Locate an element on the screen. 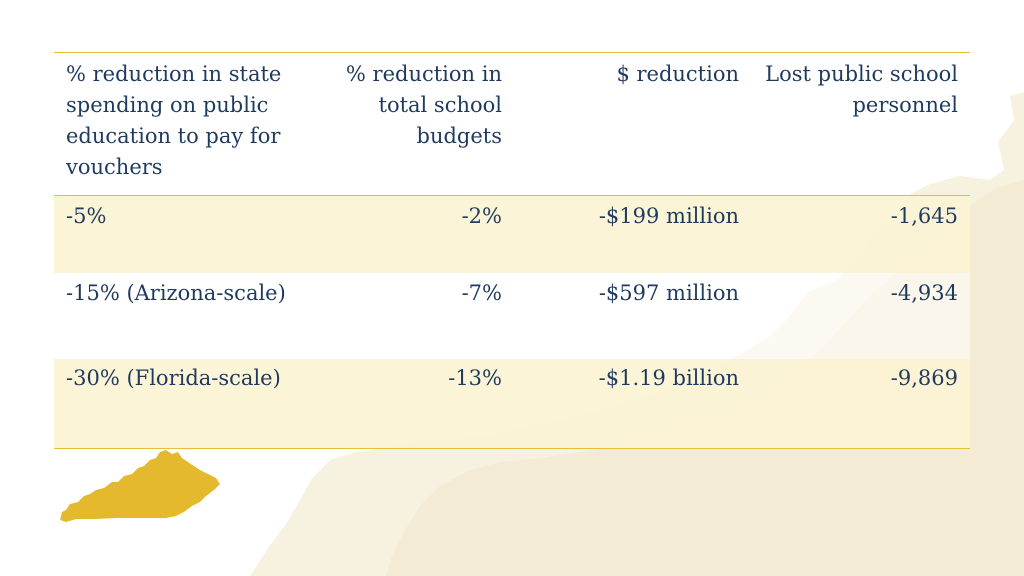  table-cell: -15% (Arizona-scale) is located at coordinates (176, 292).